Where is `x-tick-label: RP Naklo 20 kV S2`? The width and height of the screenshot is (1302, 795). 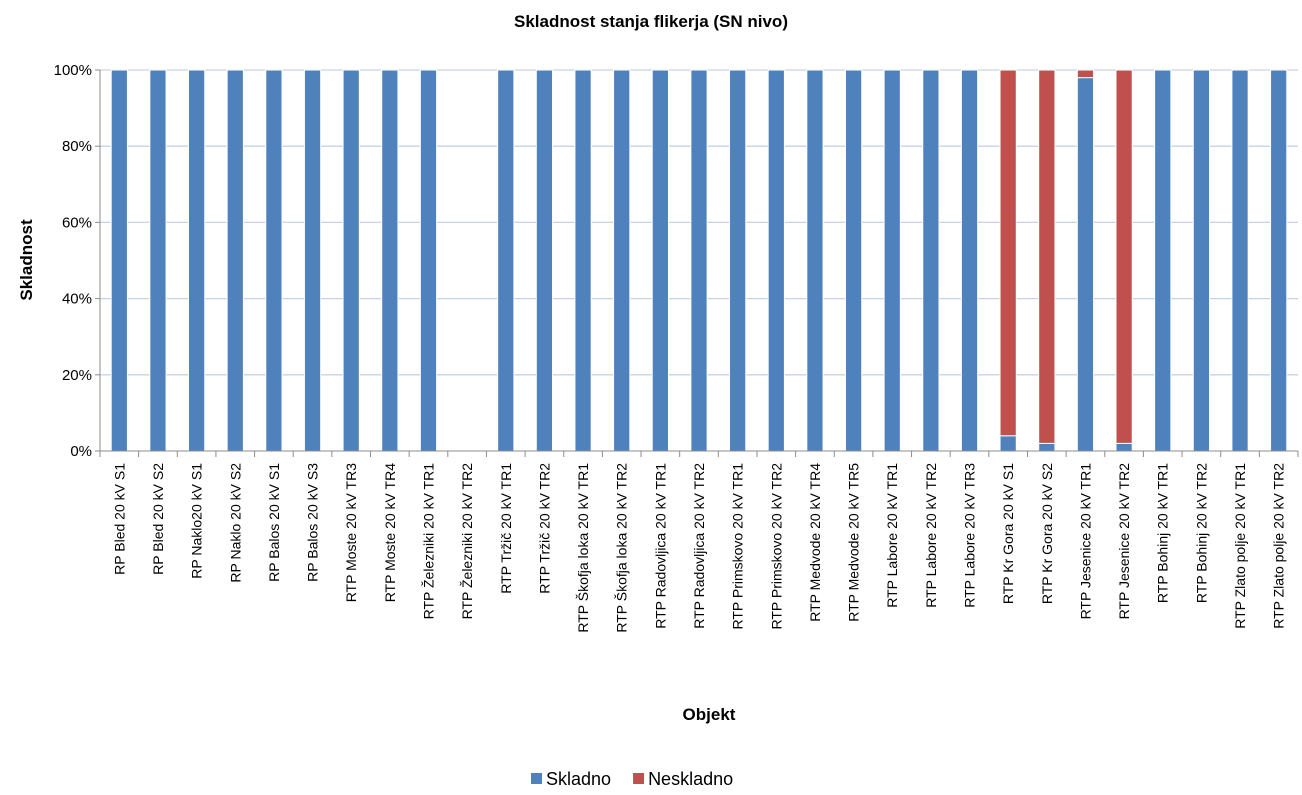 x-tick-label: RP Naklo 20 kV S2 is located at coordinates (235, 523).